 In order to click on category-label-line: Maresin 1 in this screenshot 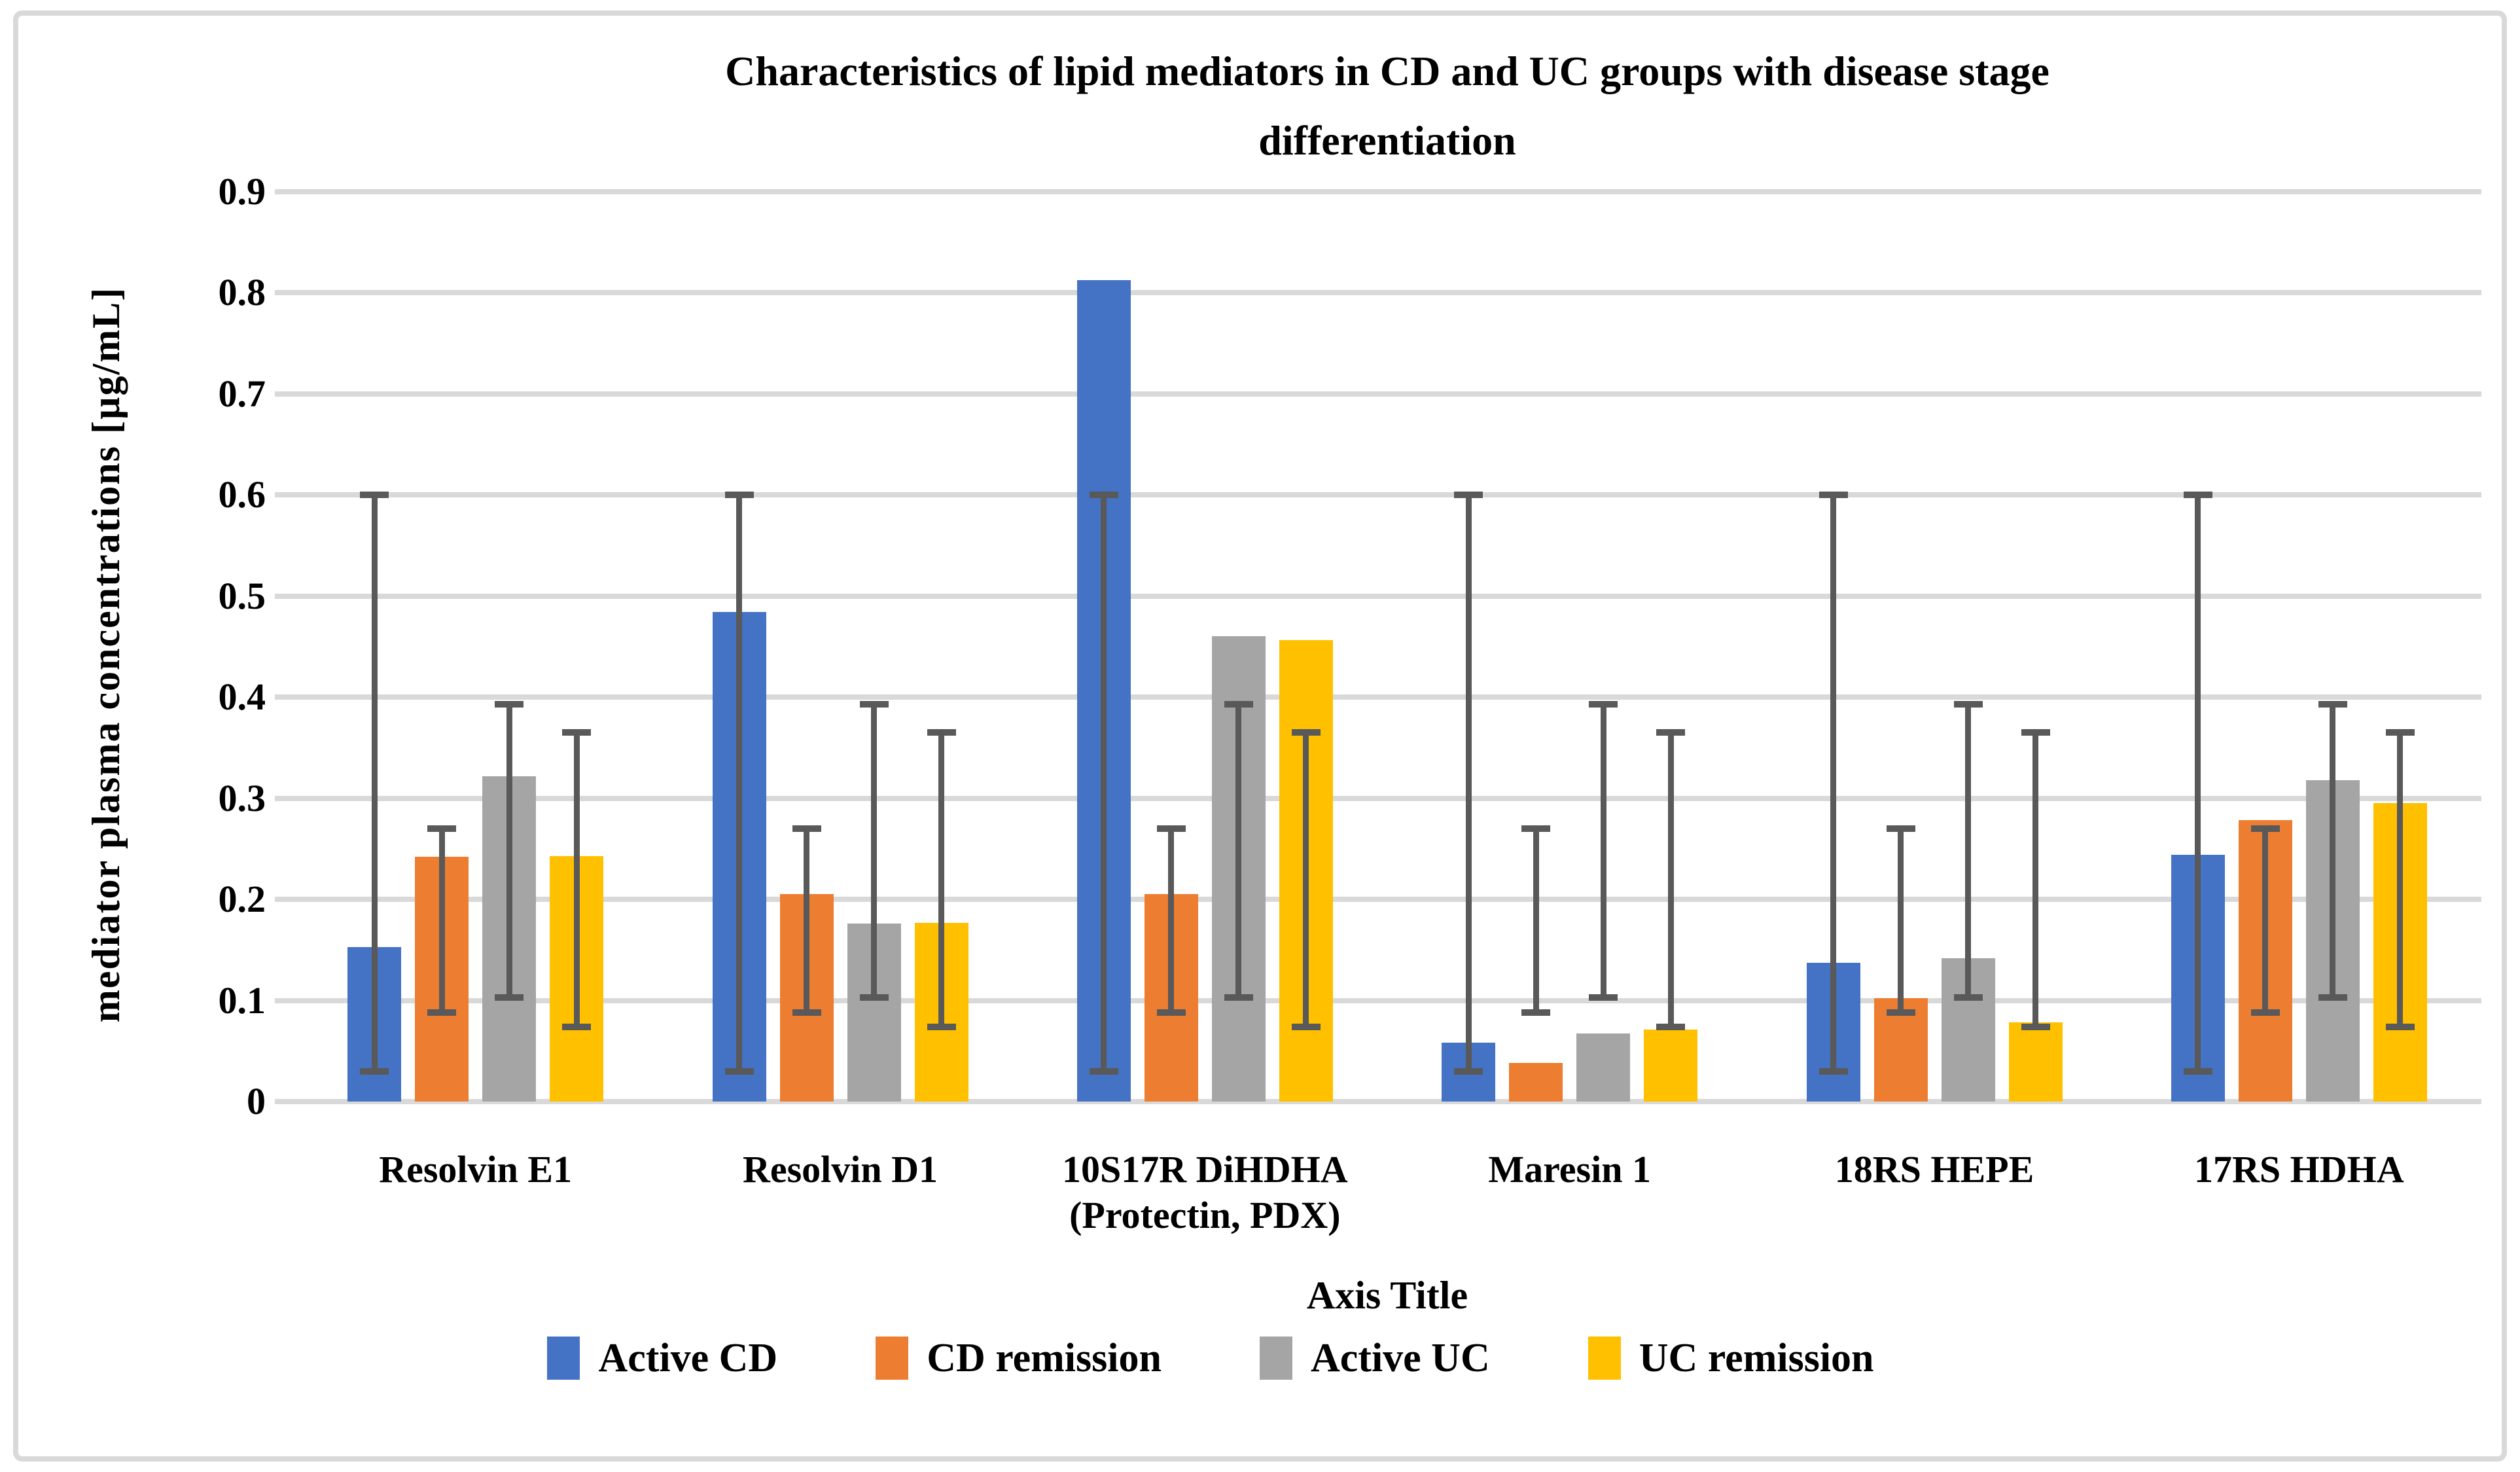, I will do `click(1569, 1169)`.